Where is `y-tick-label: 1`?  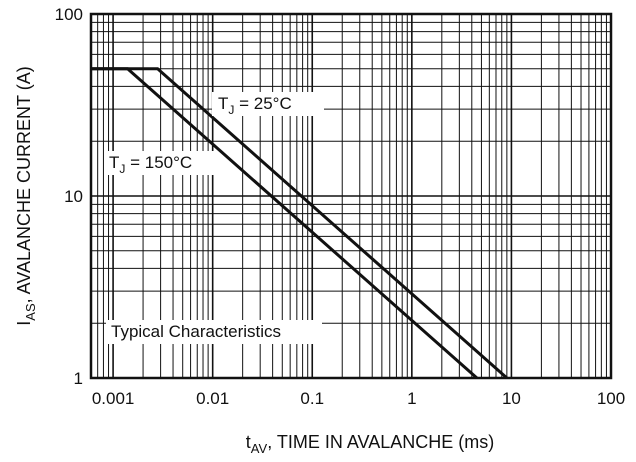
y-tick-label: 1 is located at coordinates (78, 378).